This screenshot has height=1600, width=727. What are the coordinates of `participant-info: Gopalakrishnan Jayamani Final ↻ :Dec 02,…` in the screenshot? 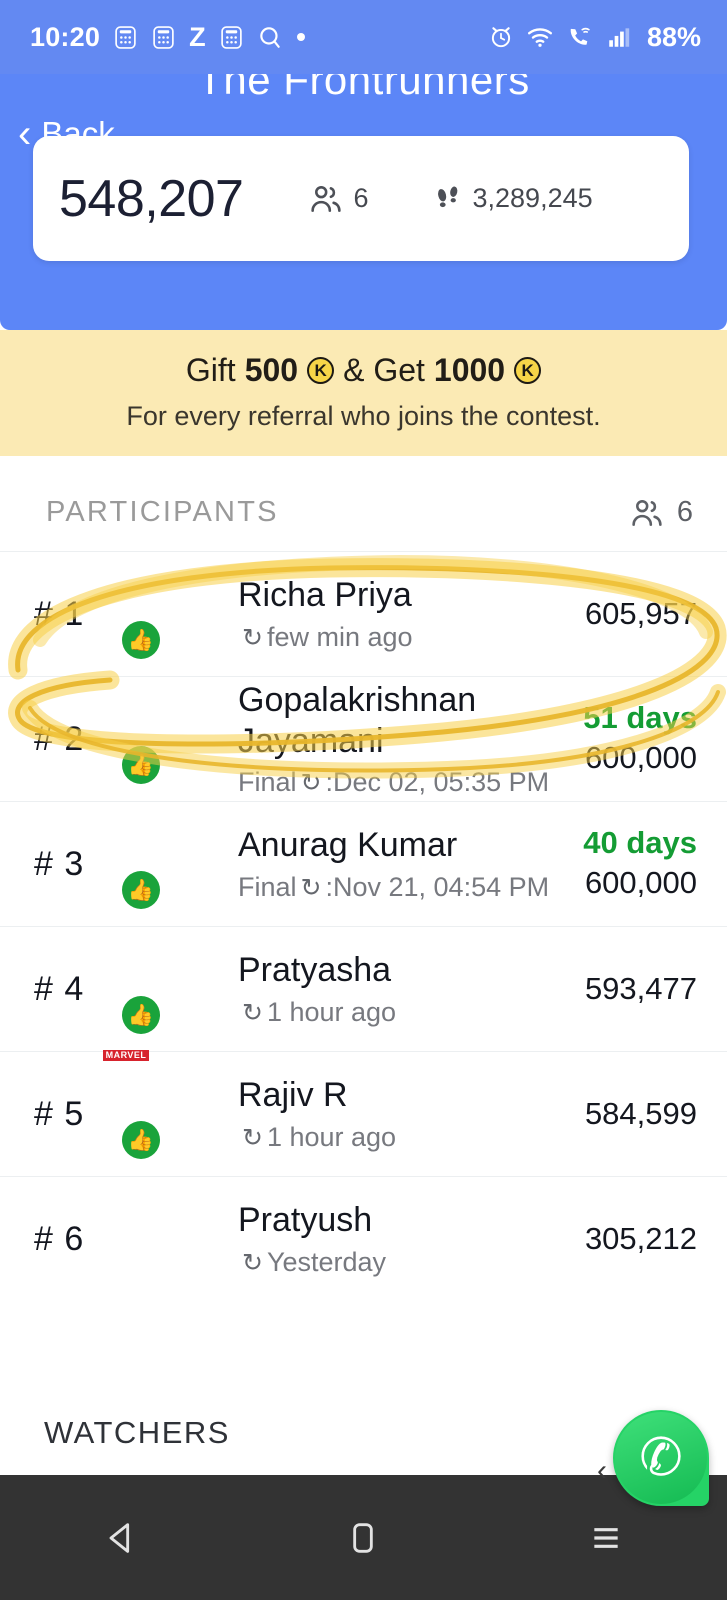 It's located at (393, 739).